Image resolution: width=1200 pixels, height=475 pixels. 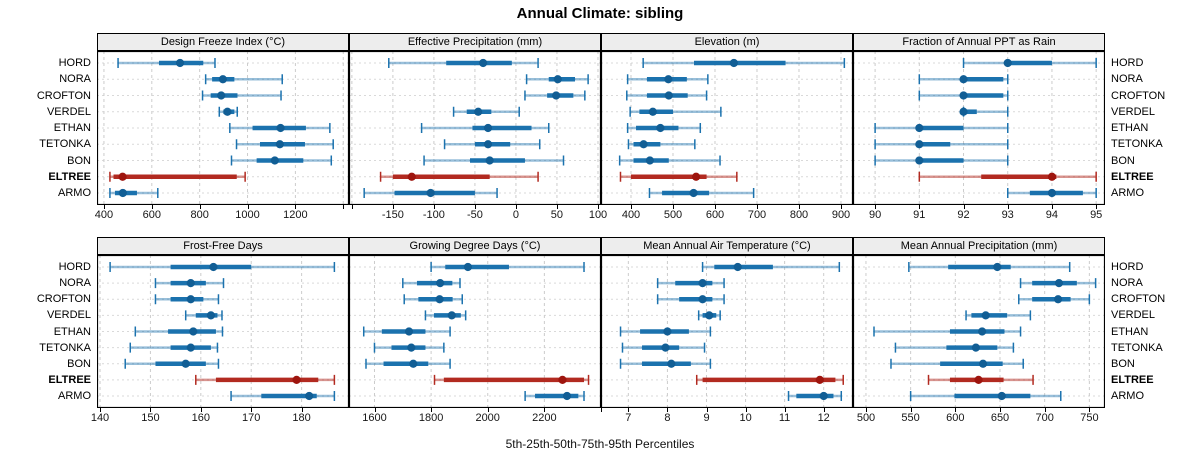 I want to click on site-label-right-nora: NORA, so click(x=1127, y=283).